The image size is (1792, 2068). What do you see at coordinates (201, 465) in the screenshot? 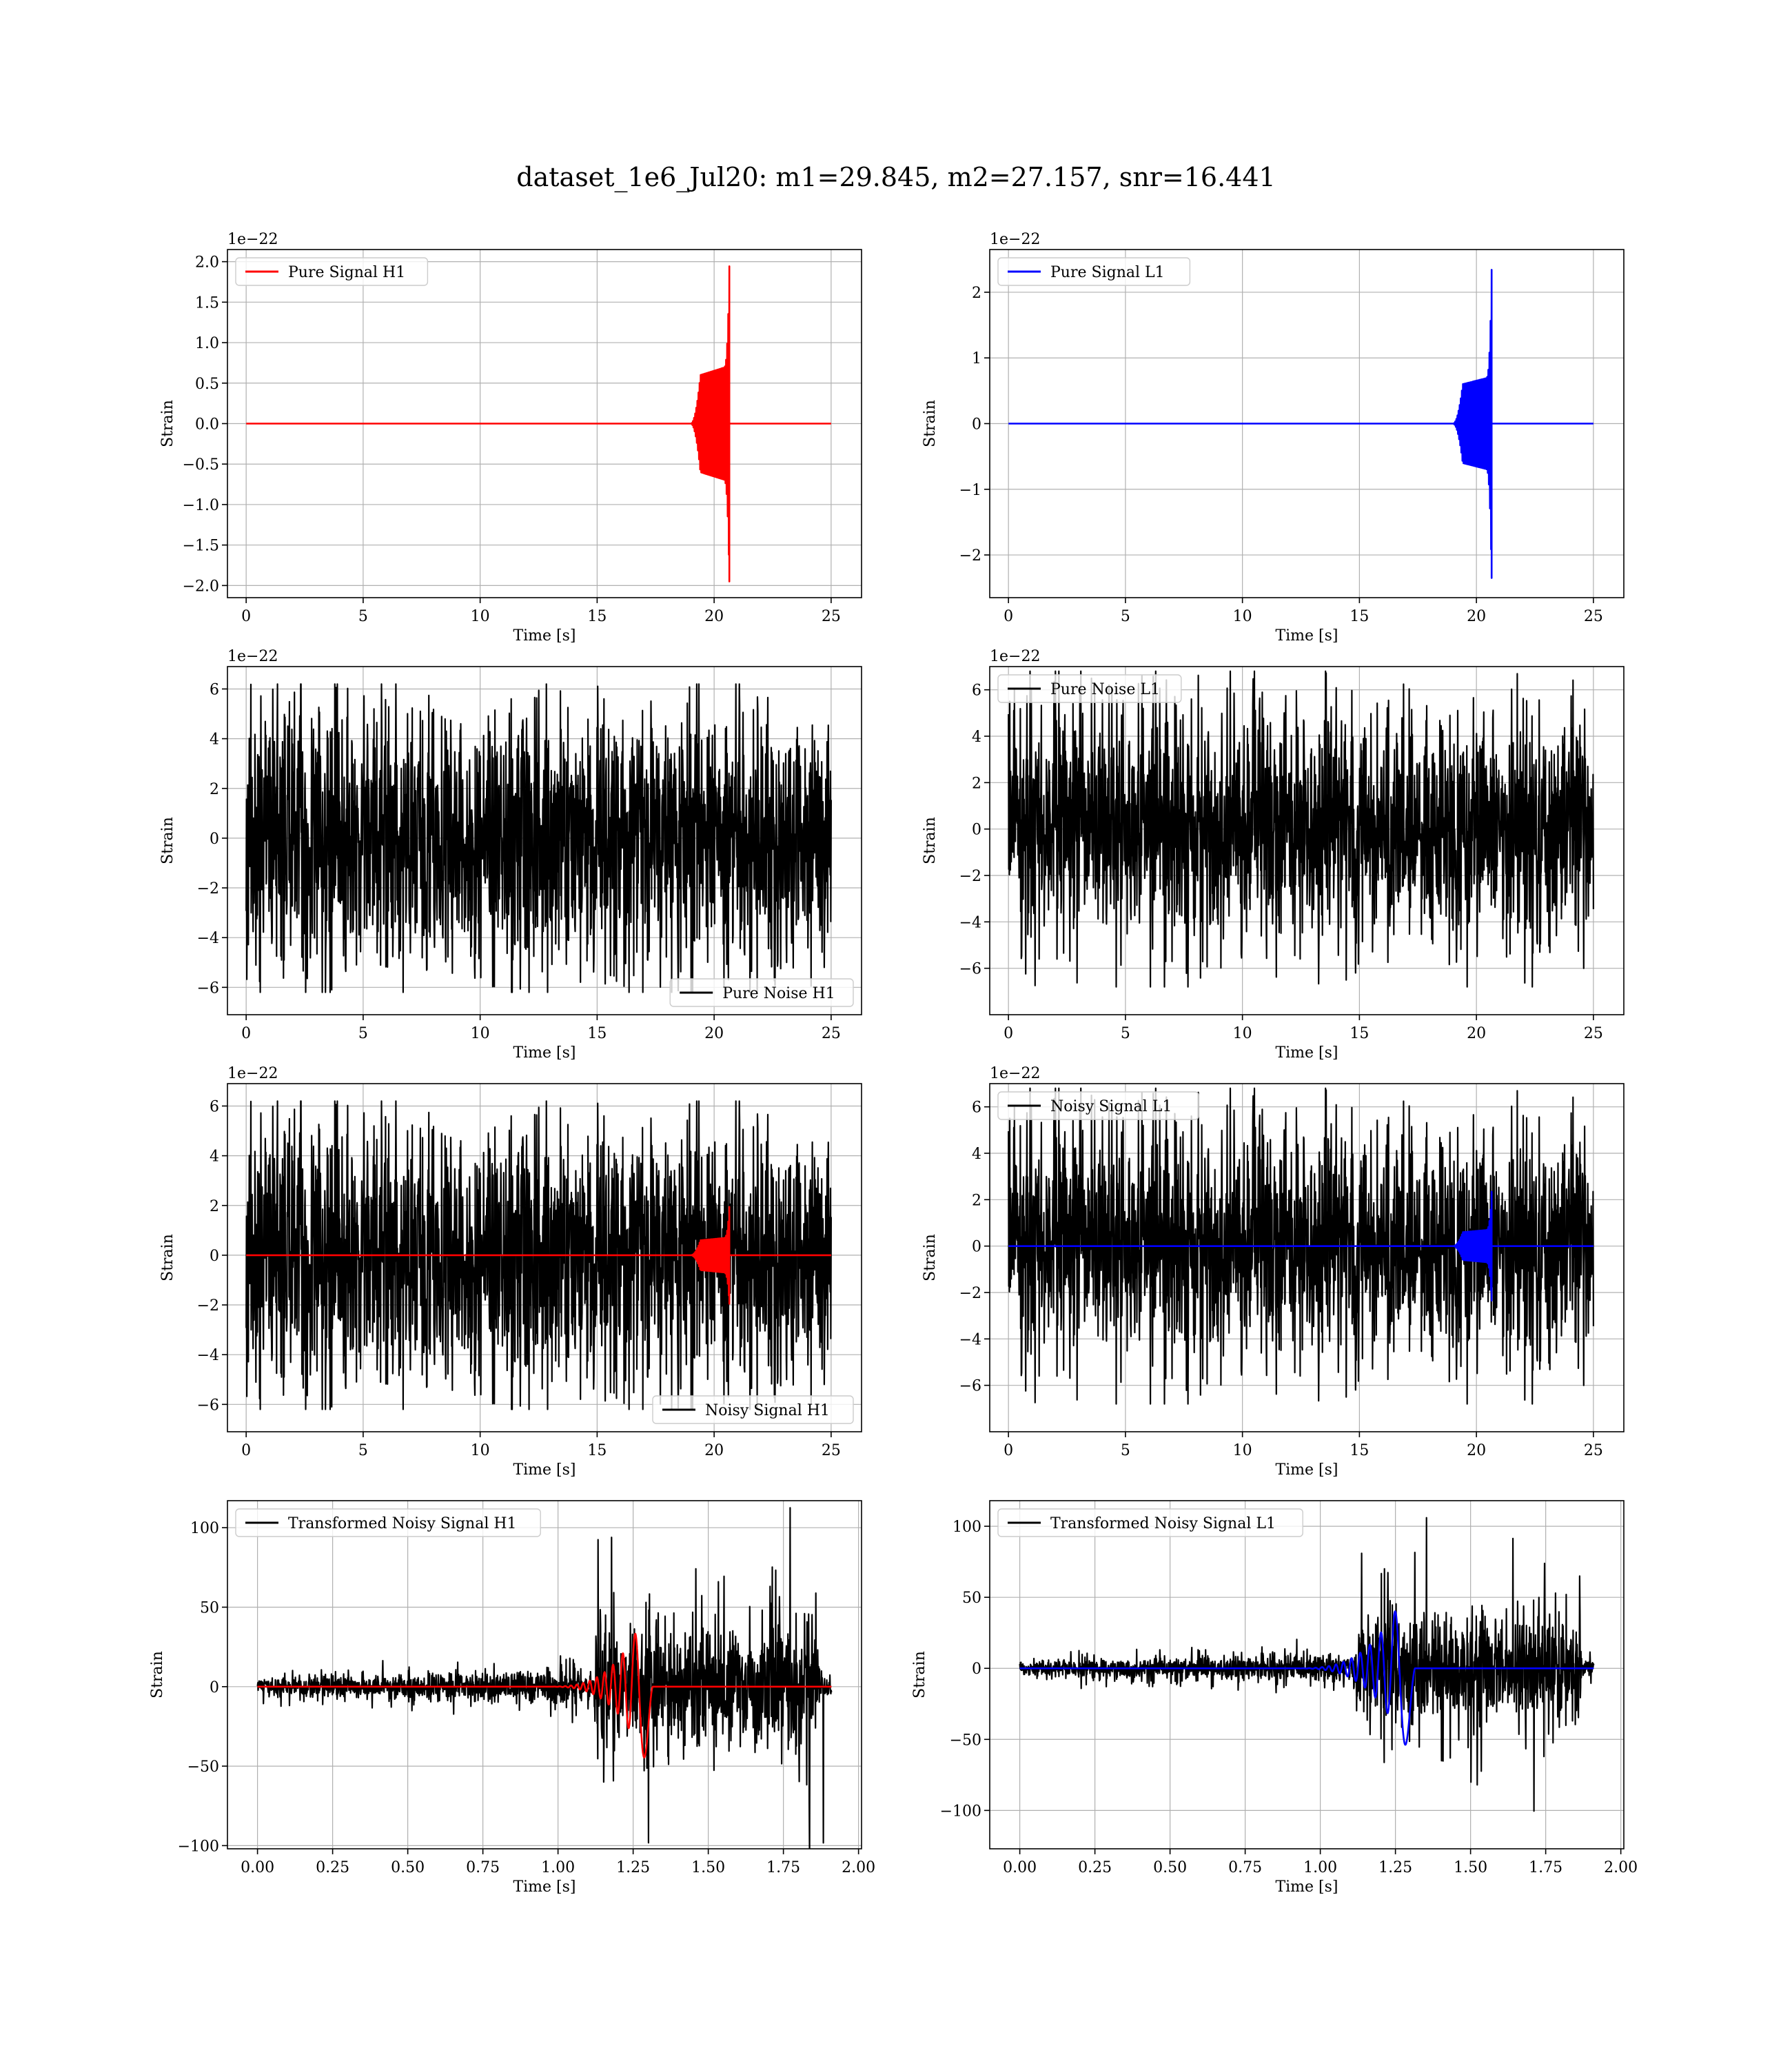
I see `y-tick-label: −0.5` at bounding box center [201, 465].